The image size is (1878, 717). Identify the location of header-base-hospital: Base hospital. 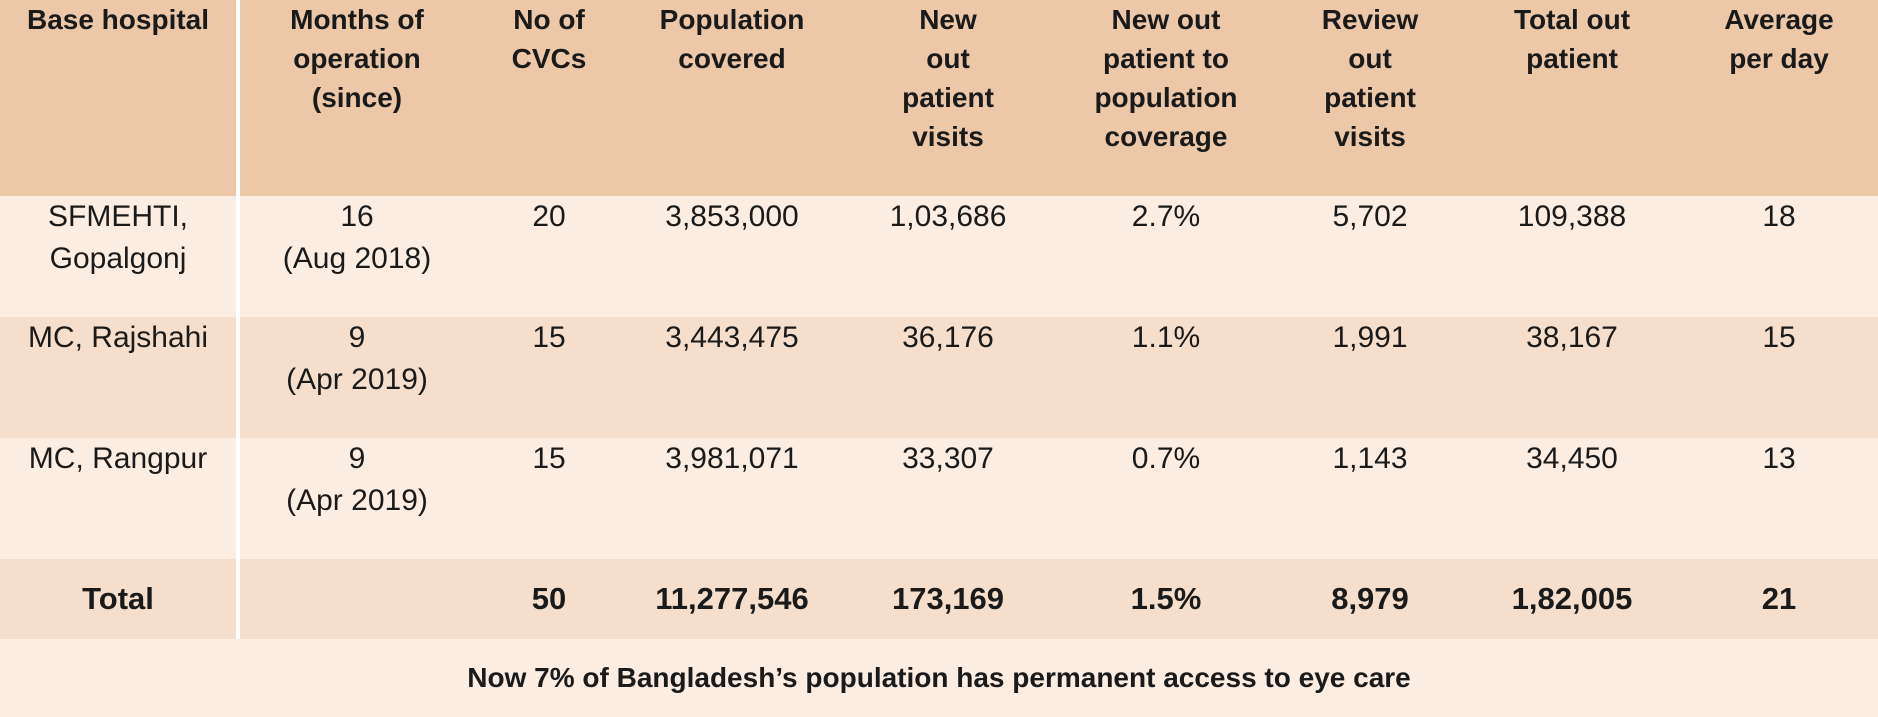
(120, 98).